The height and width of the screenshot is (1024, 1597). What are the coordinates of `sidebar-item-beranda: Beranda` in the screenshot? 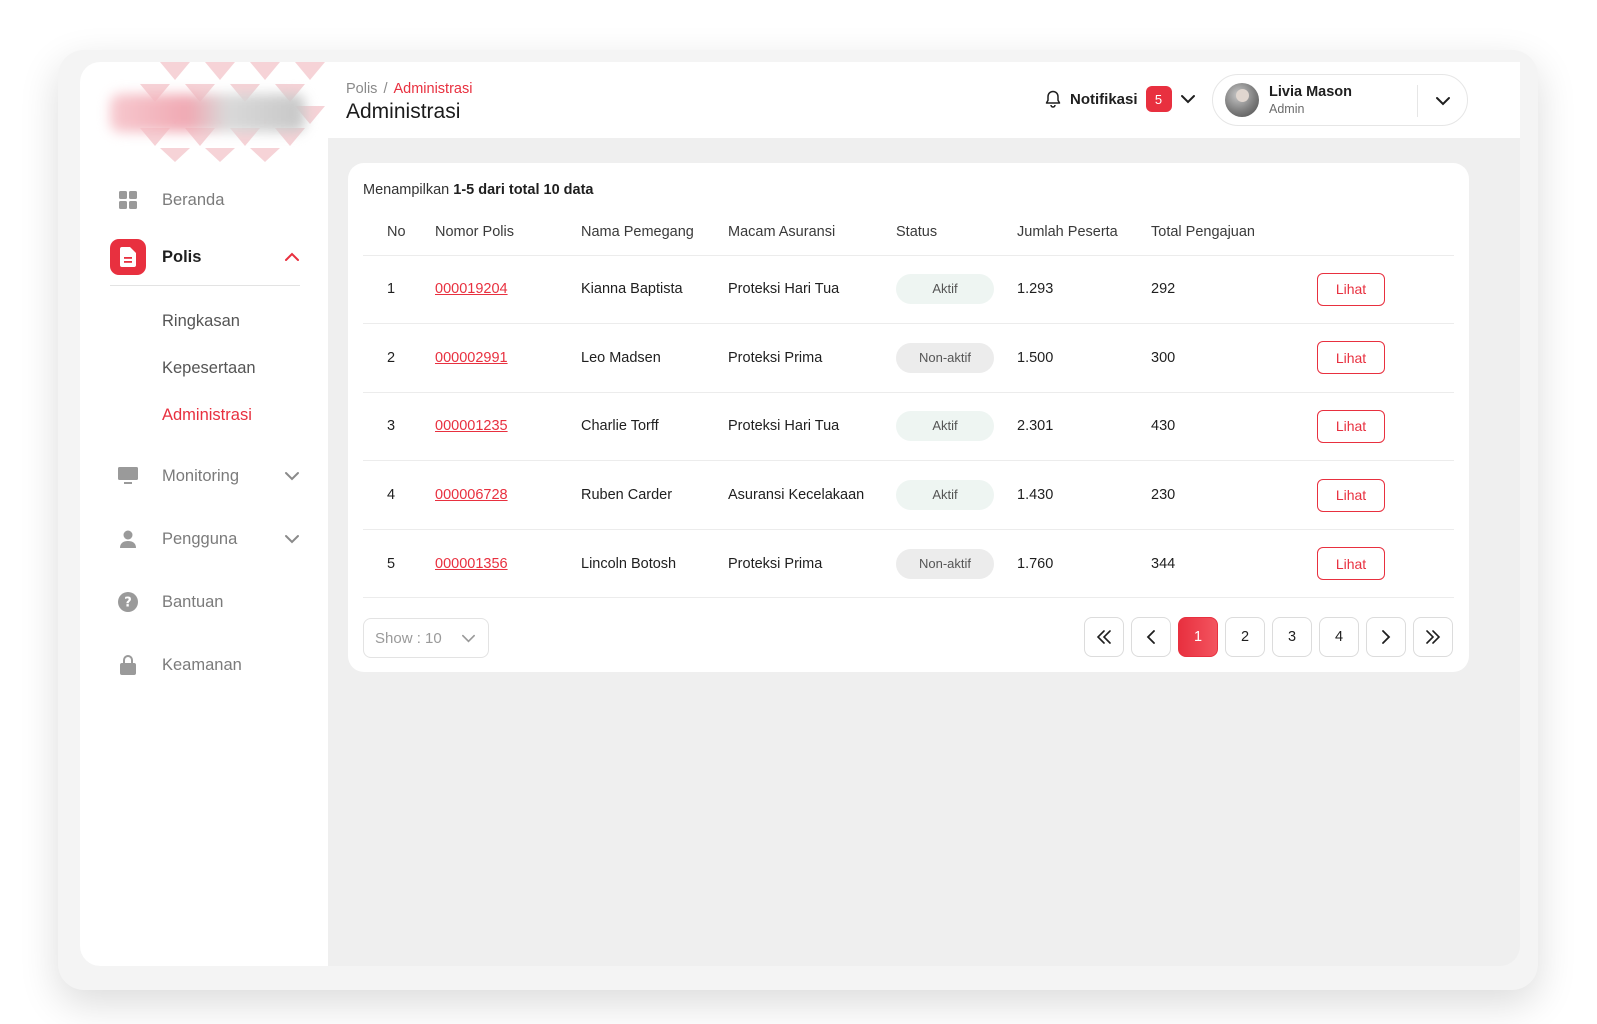 It's located at (205, 200).